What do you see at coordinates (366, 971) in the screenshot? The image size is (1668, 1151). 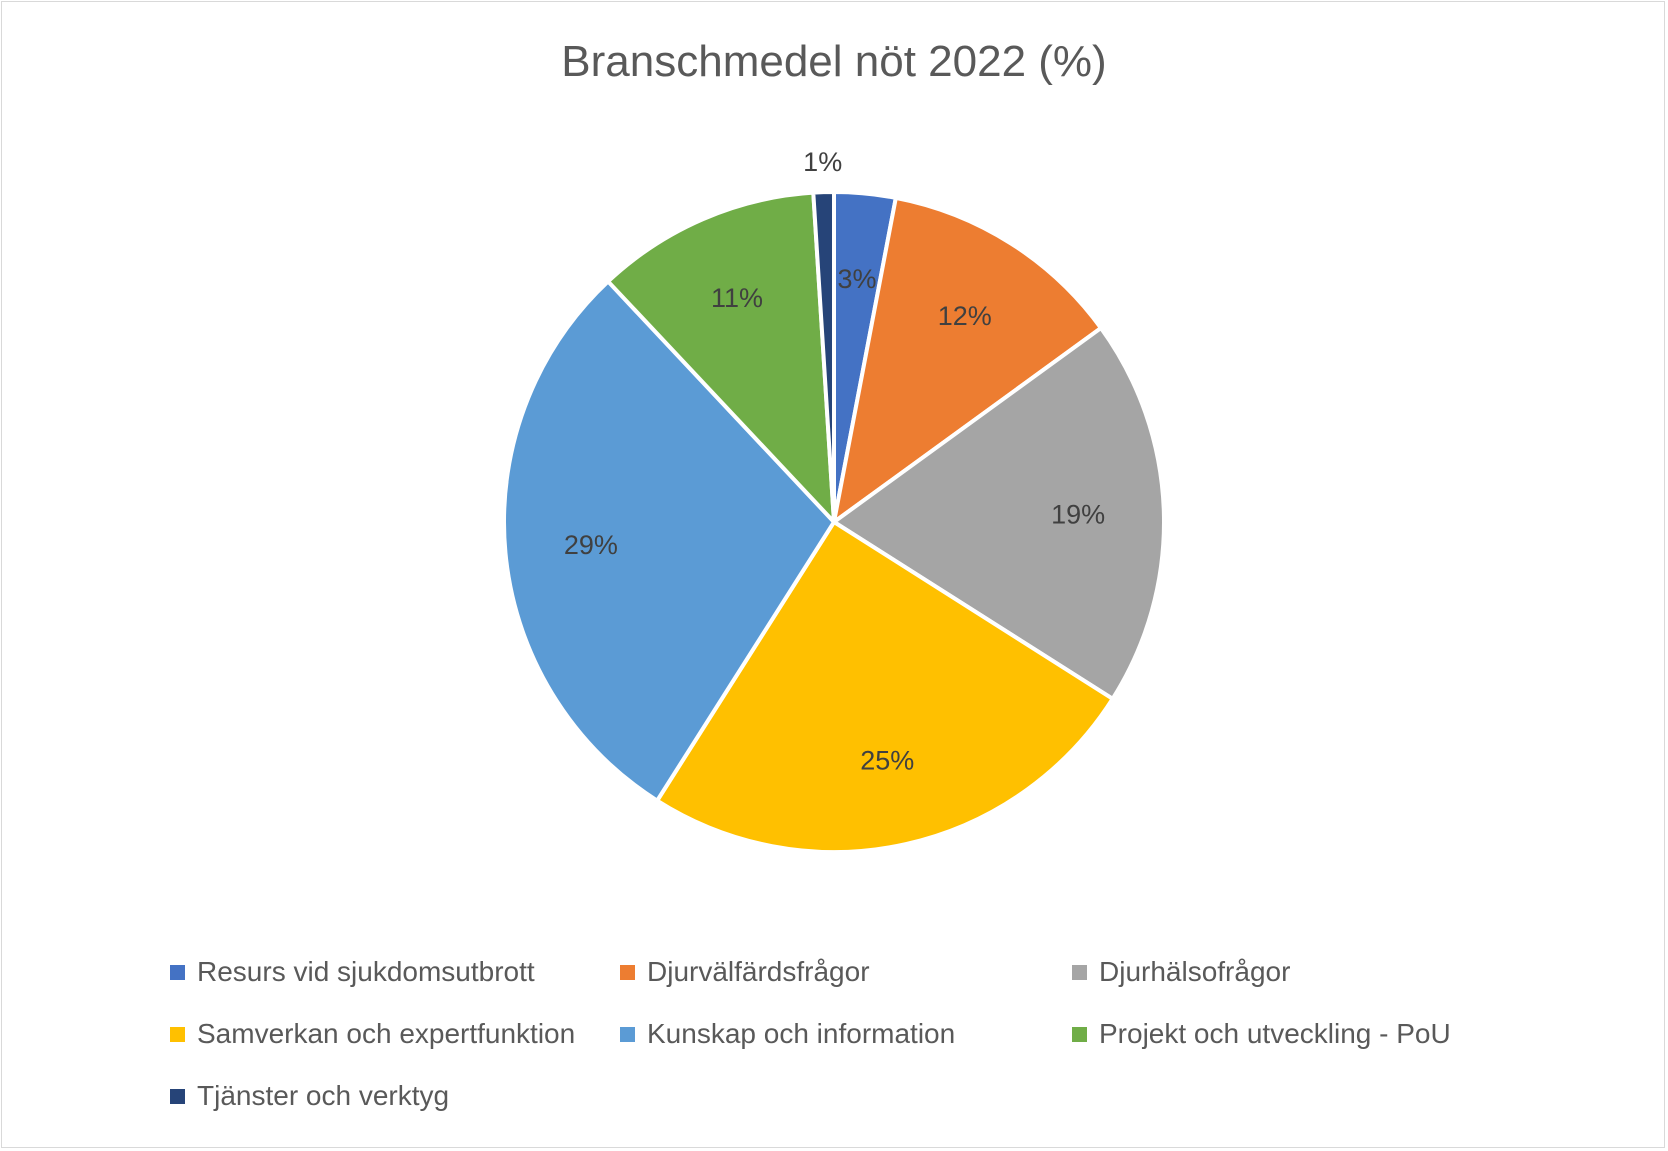 I see `legend-label: Resurs vid sjukdomsutbrott` at bounding box center [366, 971].